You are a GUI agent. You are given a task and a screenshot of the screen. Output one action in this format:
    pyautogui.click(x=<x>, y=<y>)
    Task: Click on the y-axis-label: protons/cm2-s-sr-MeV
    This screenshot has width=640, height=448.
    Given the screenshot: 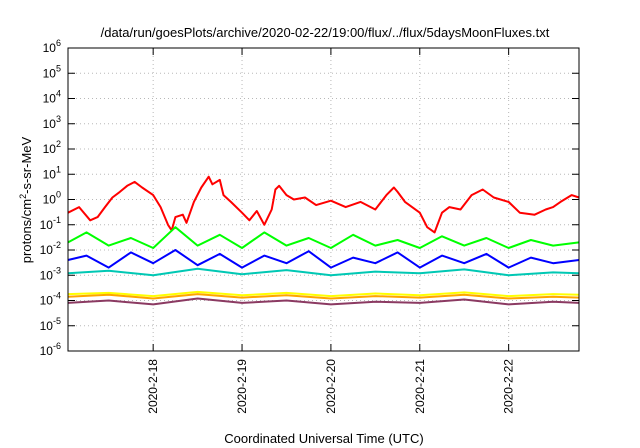 What is the action you would take?
    pyautogui.click(x=26, y=199)
    